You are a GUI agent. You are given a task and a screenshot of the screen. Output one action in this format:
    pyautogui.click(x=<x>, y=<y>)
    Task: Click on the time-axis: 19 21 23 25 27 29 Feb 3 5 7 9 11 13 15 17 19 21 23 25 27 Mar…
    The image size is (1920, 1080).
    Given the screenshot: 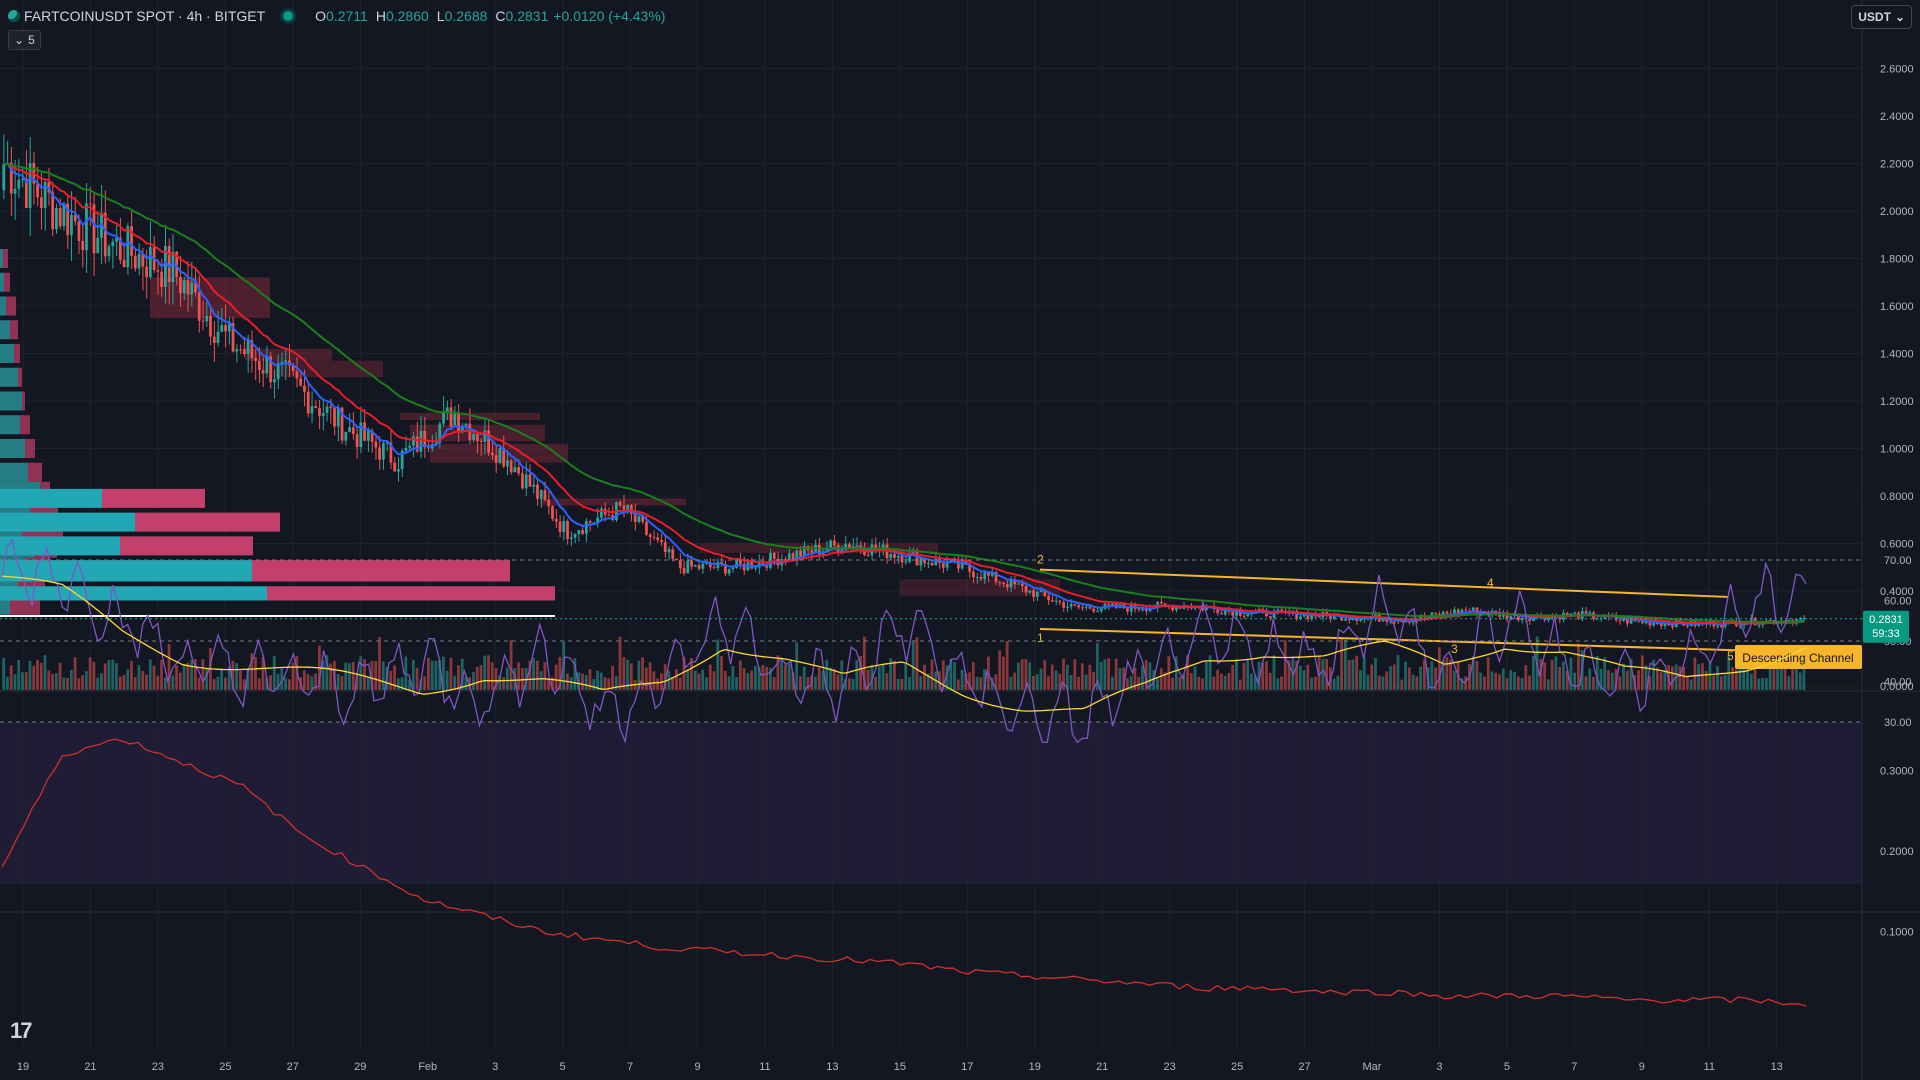 What is the action you would take?
    pyautogui.click(x=900, y=1067)
    